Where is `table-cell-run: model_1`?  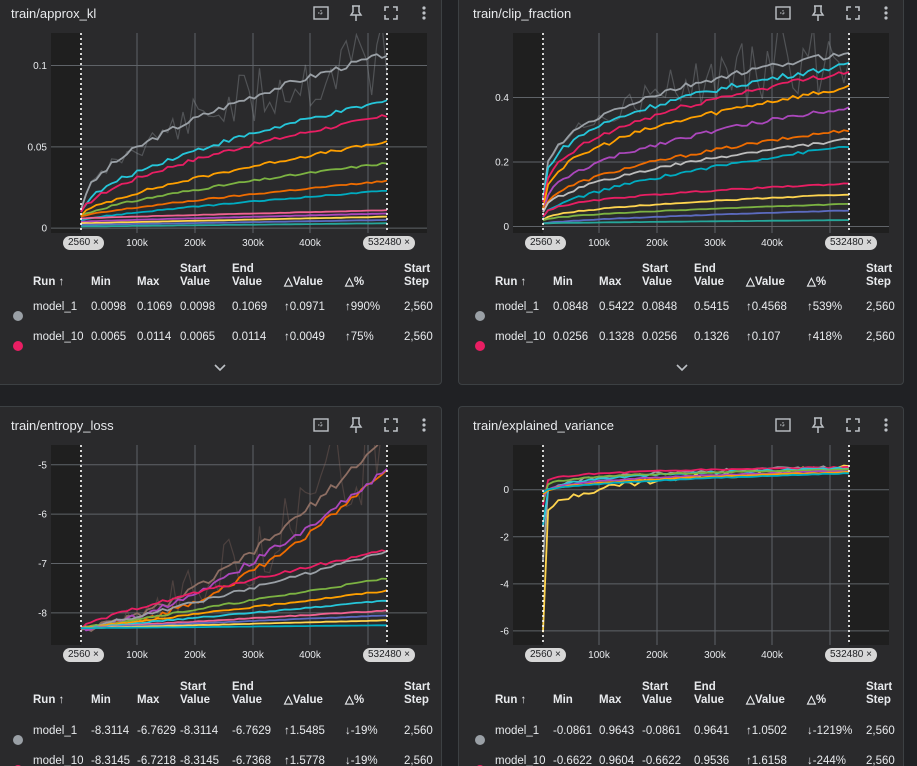 table-cell-run: model_1 is located at coordinates (55, 731).